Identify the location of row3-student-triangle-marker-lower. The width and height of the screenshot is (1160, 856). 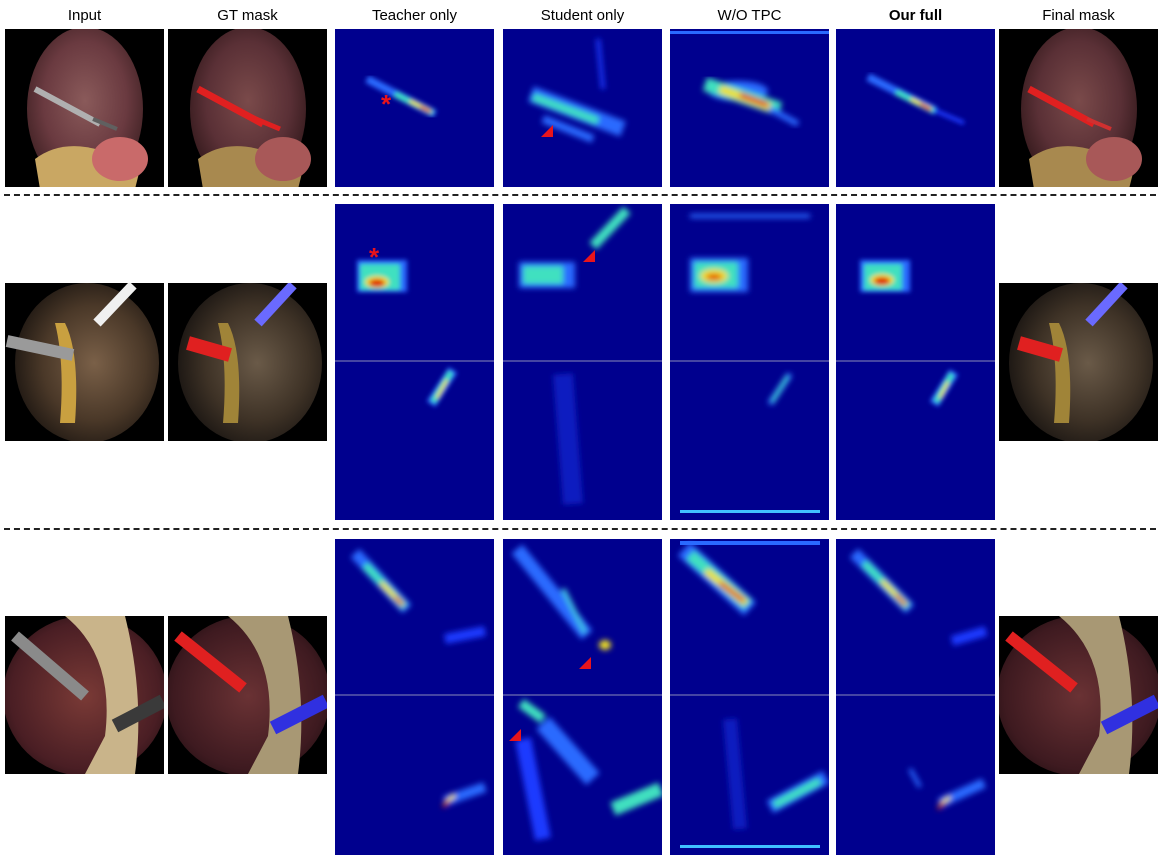
(515, 735).